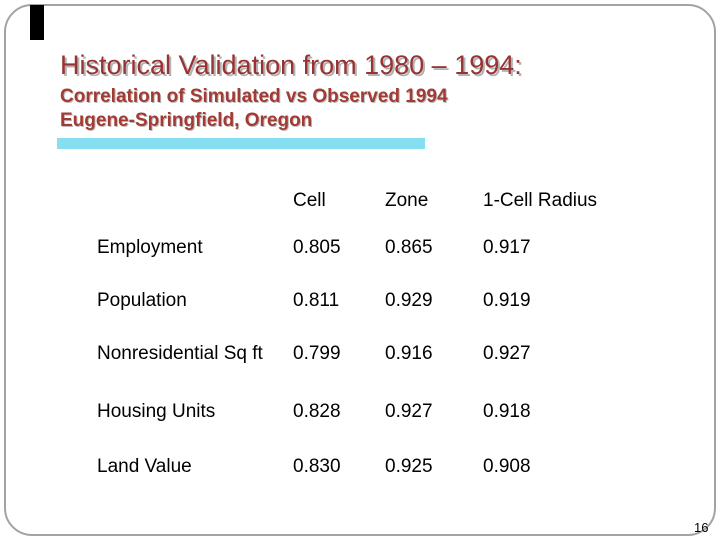 The image size is (720, 540). I want to click on table-header-cell: Cell, so click(309, 200).